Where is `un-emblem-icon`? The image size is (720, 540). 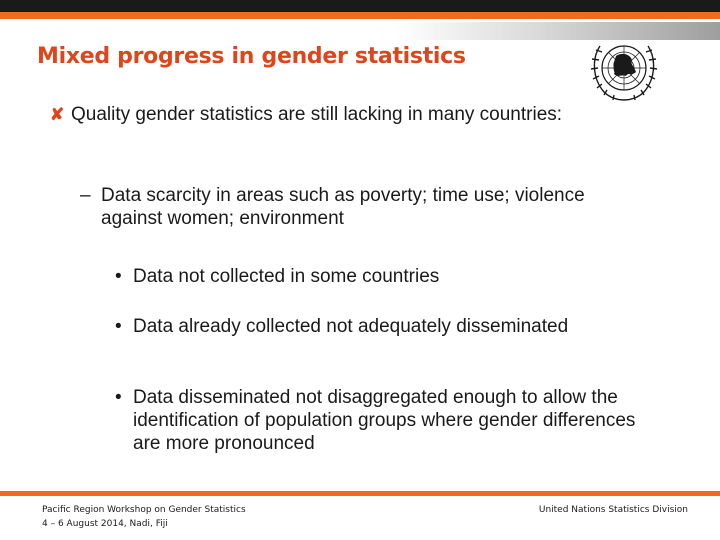 un-emblem-icon is located at coordinates (624, 73).